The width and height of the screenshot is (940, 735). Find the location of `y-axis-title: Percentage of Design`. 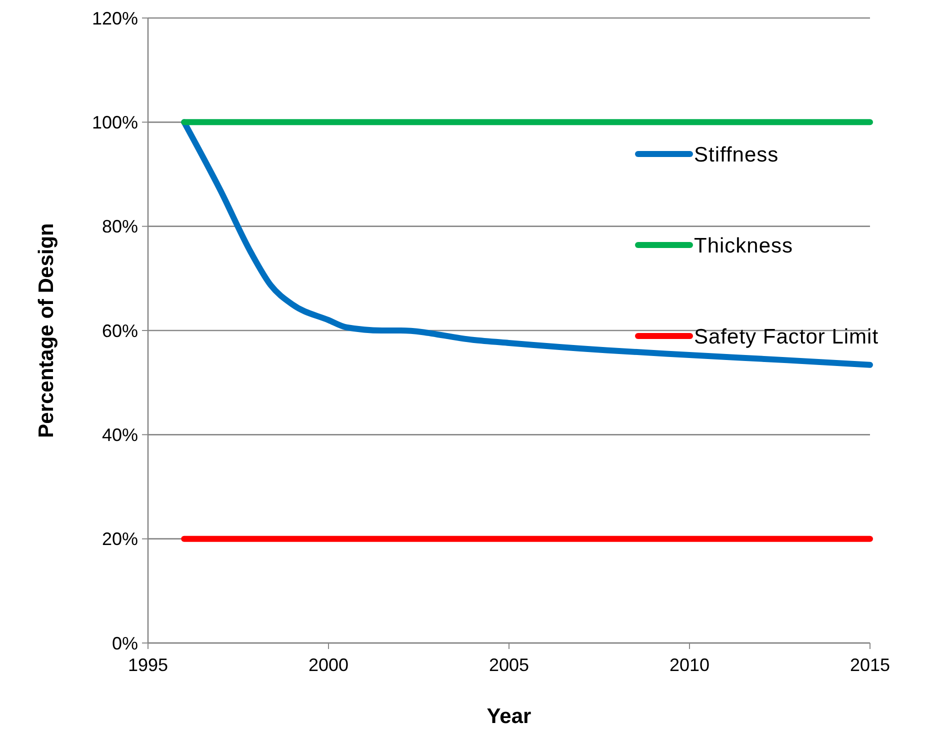

y-axis-title: Percentage of Design is located at coordinates (46, 330).